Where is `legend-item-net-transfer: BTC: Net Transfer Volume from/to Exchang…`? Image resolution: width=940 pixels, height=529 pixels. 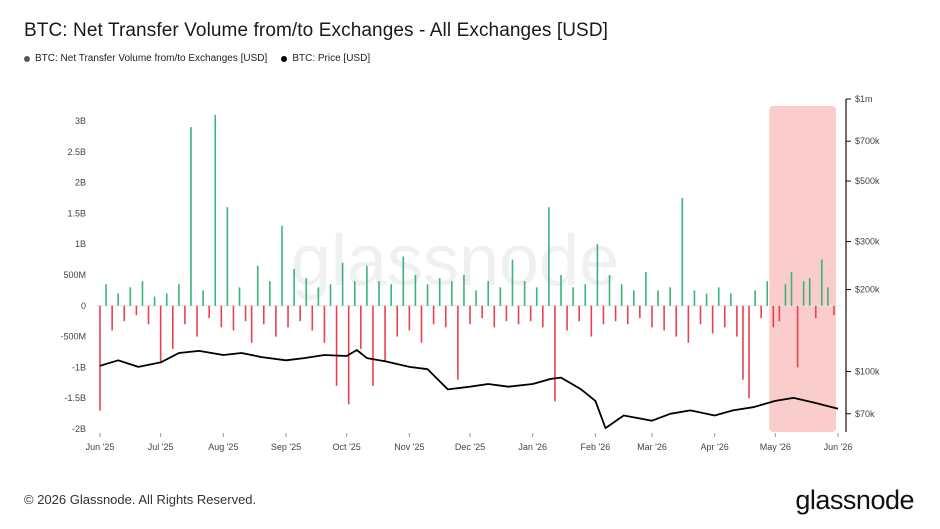
legend-item-net-transfer: BTC: Net Transfer Volume from/to Exchang… is located at coordinates (145, 58).